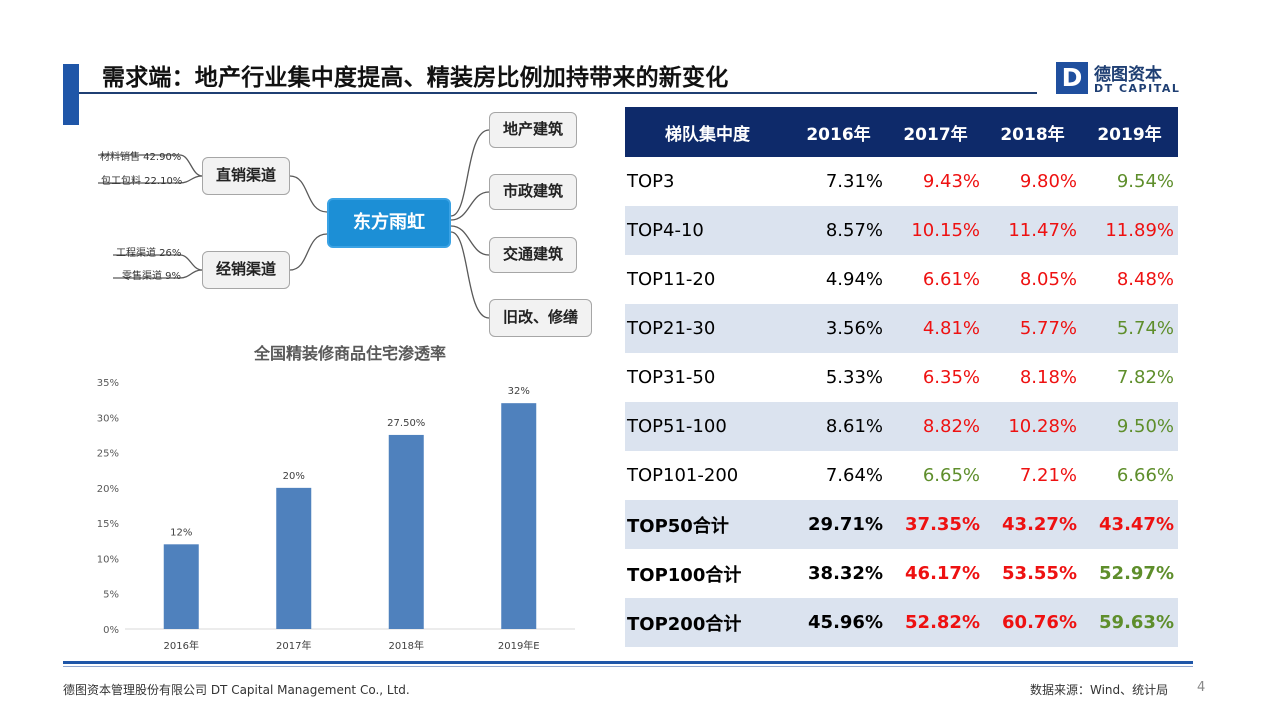 The width and height of the screenshot is (1280, 720). I want to click on y-tick-label: 35%, so click(108, 383).